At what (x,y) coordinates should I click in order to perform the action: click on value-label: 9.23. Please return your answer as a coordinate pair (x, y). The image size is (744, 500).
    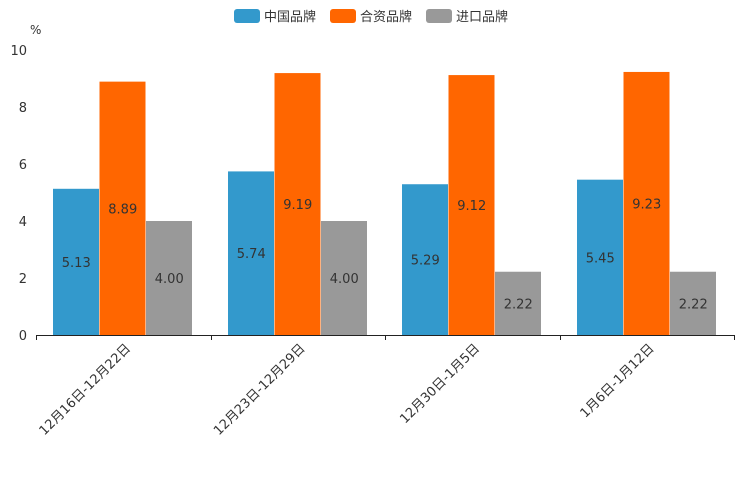
    Looking at the image, I should click on (646, 204).